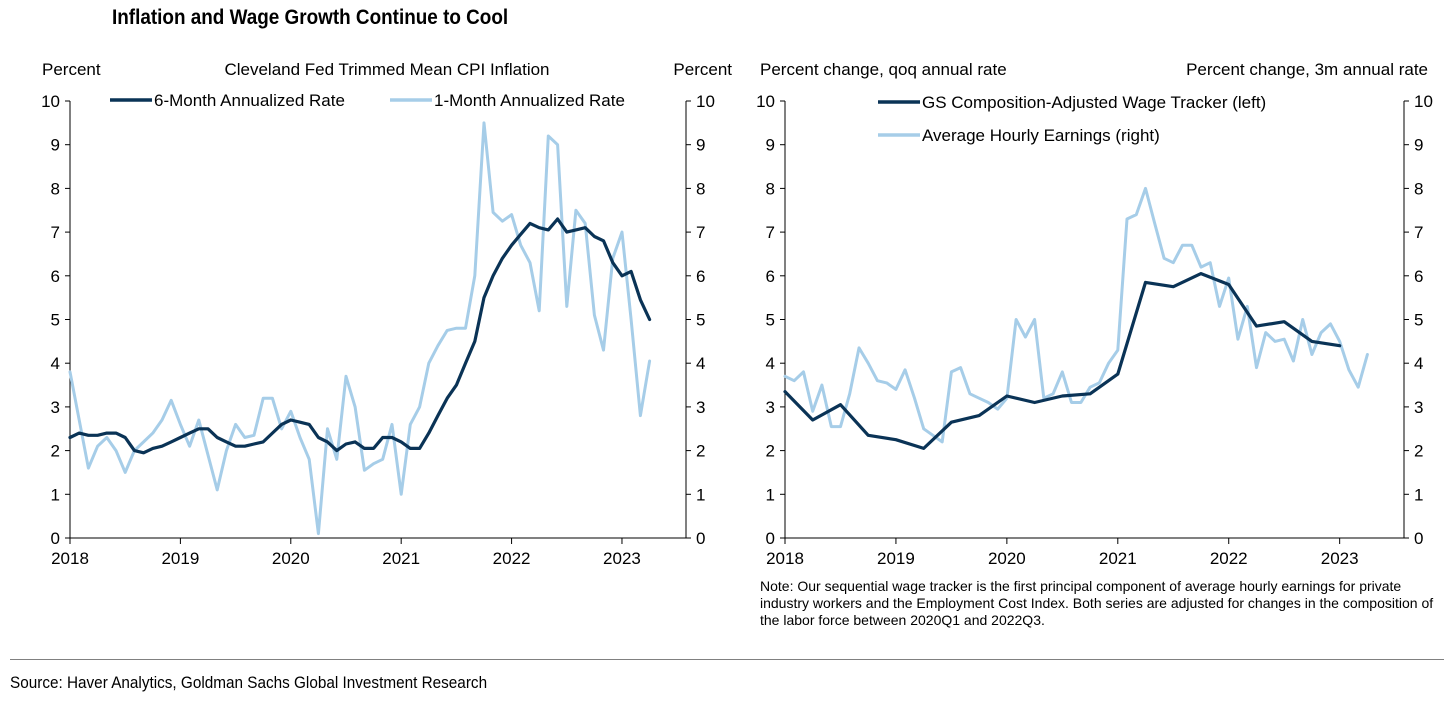 The height and width of the screenshot is (705, 1446). Describe the element at coordinates (702, 69) in the screenshot. I see `y-axis-label-right: Percent` at that location.